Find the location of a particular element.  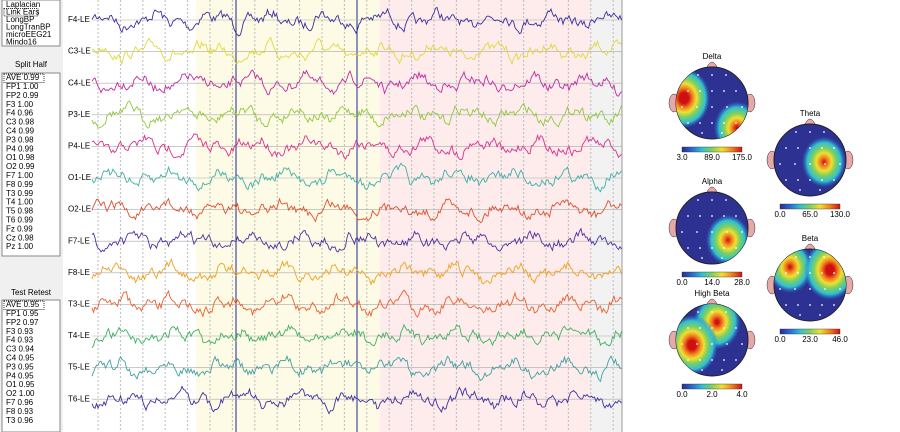

channel-label: T3-LE is located at coordinates (79, 304).